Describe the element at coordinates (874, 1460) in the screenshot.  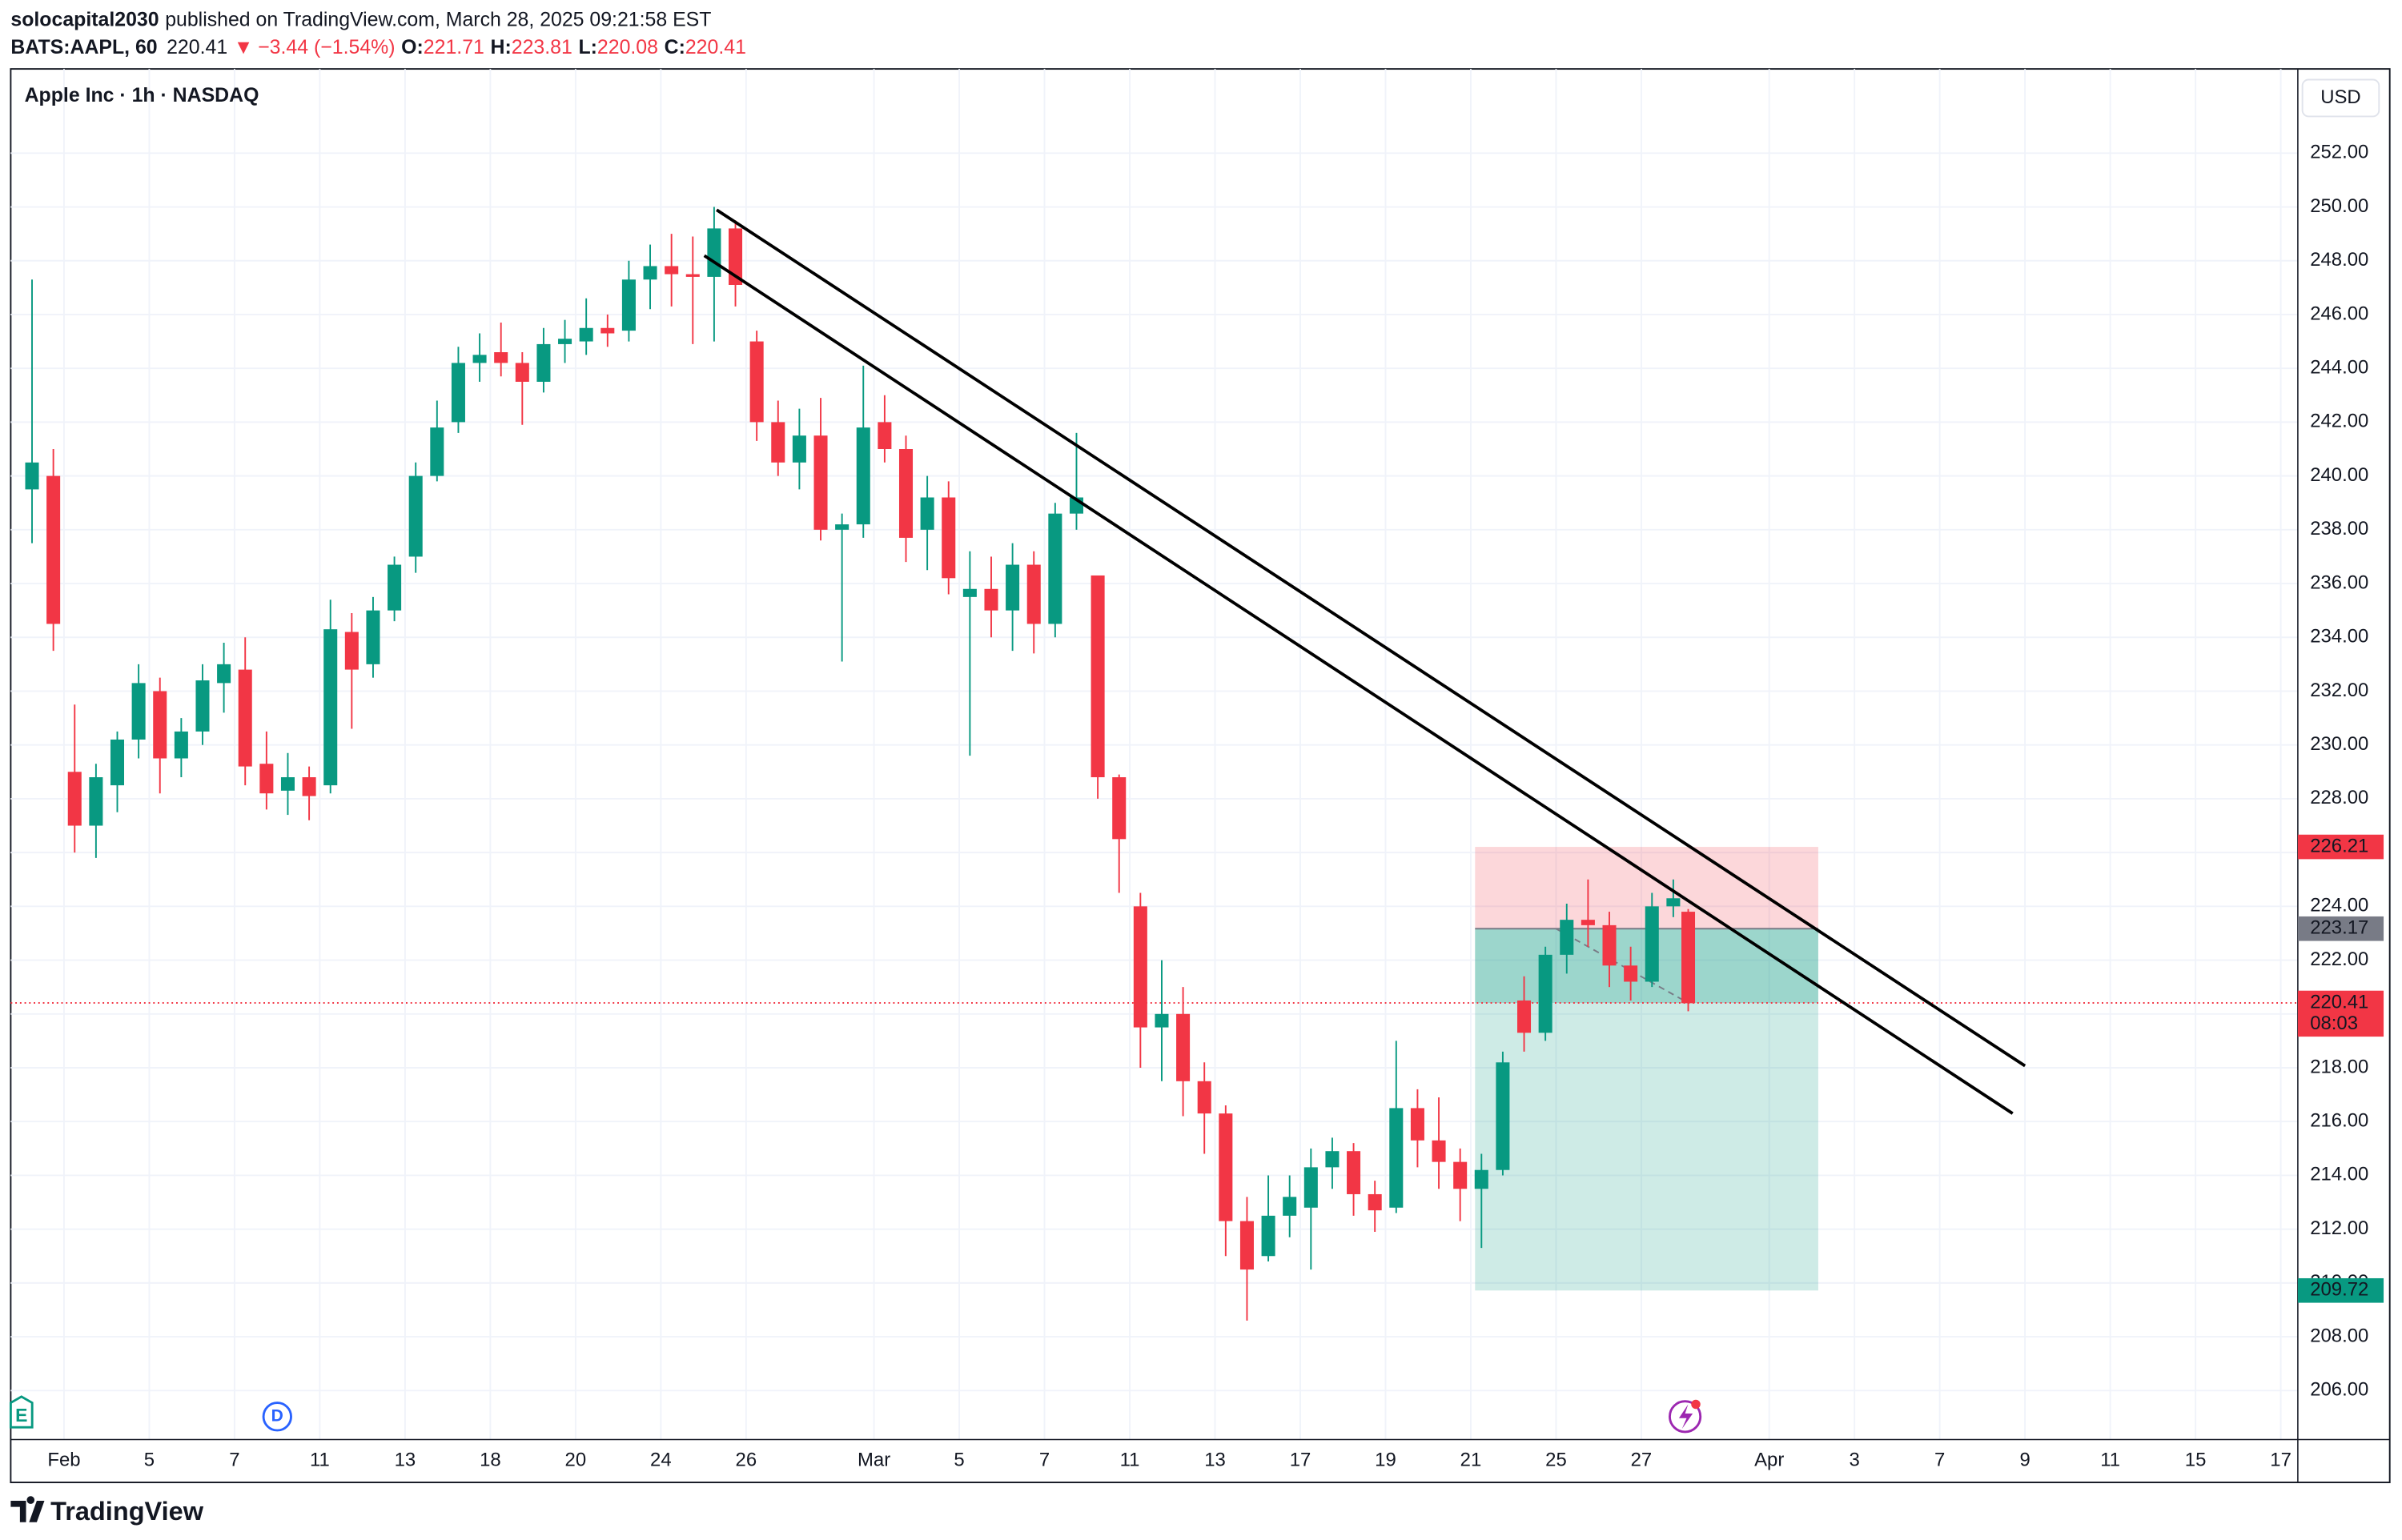
I see `x-tick-label: Mar` at that location.